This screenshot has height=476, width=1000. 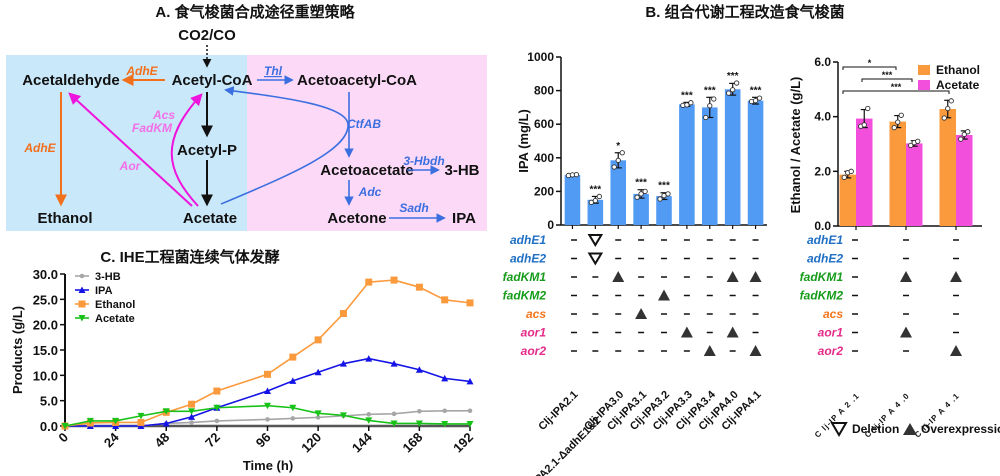 What do you see at coordinates (268, 465) in the screenshot?
I see `panel-c-xlabel: Time (h)` at bounding box center [268, 465].